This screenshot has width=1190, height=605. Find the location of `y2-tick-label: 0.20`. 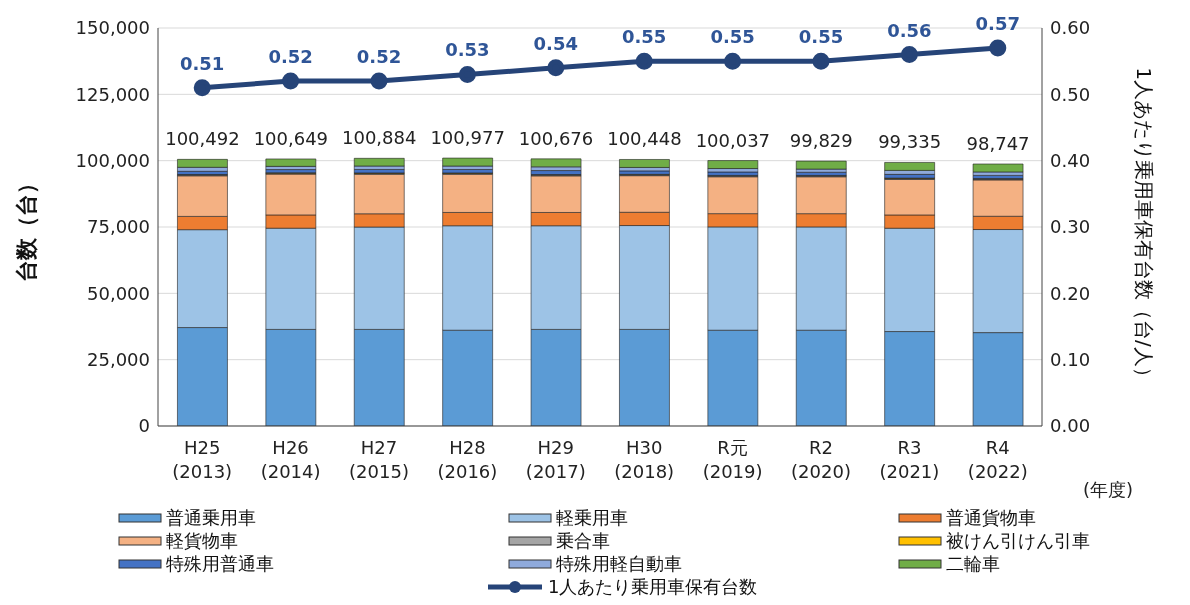

y2-tick-label: 0.20 is located at coordinates (1070, 293).